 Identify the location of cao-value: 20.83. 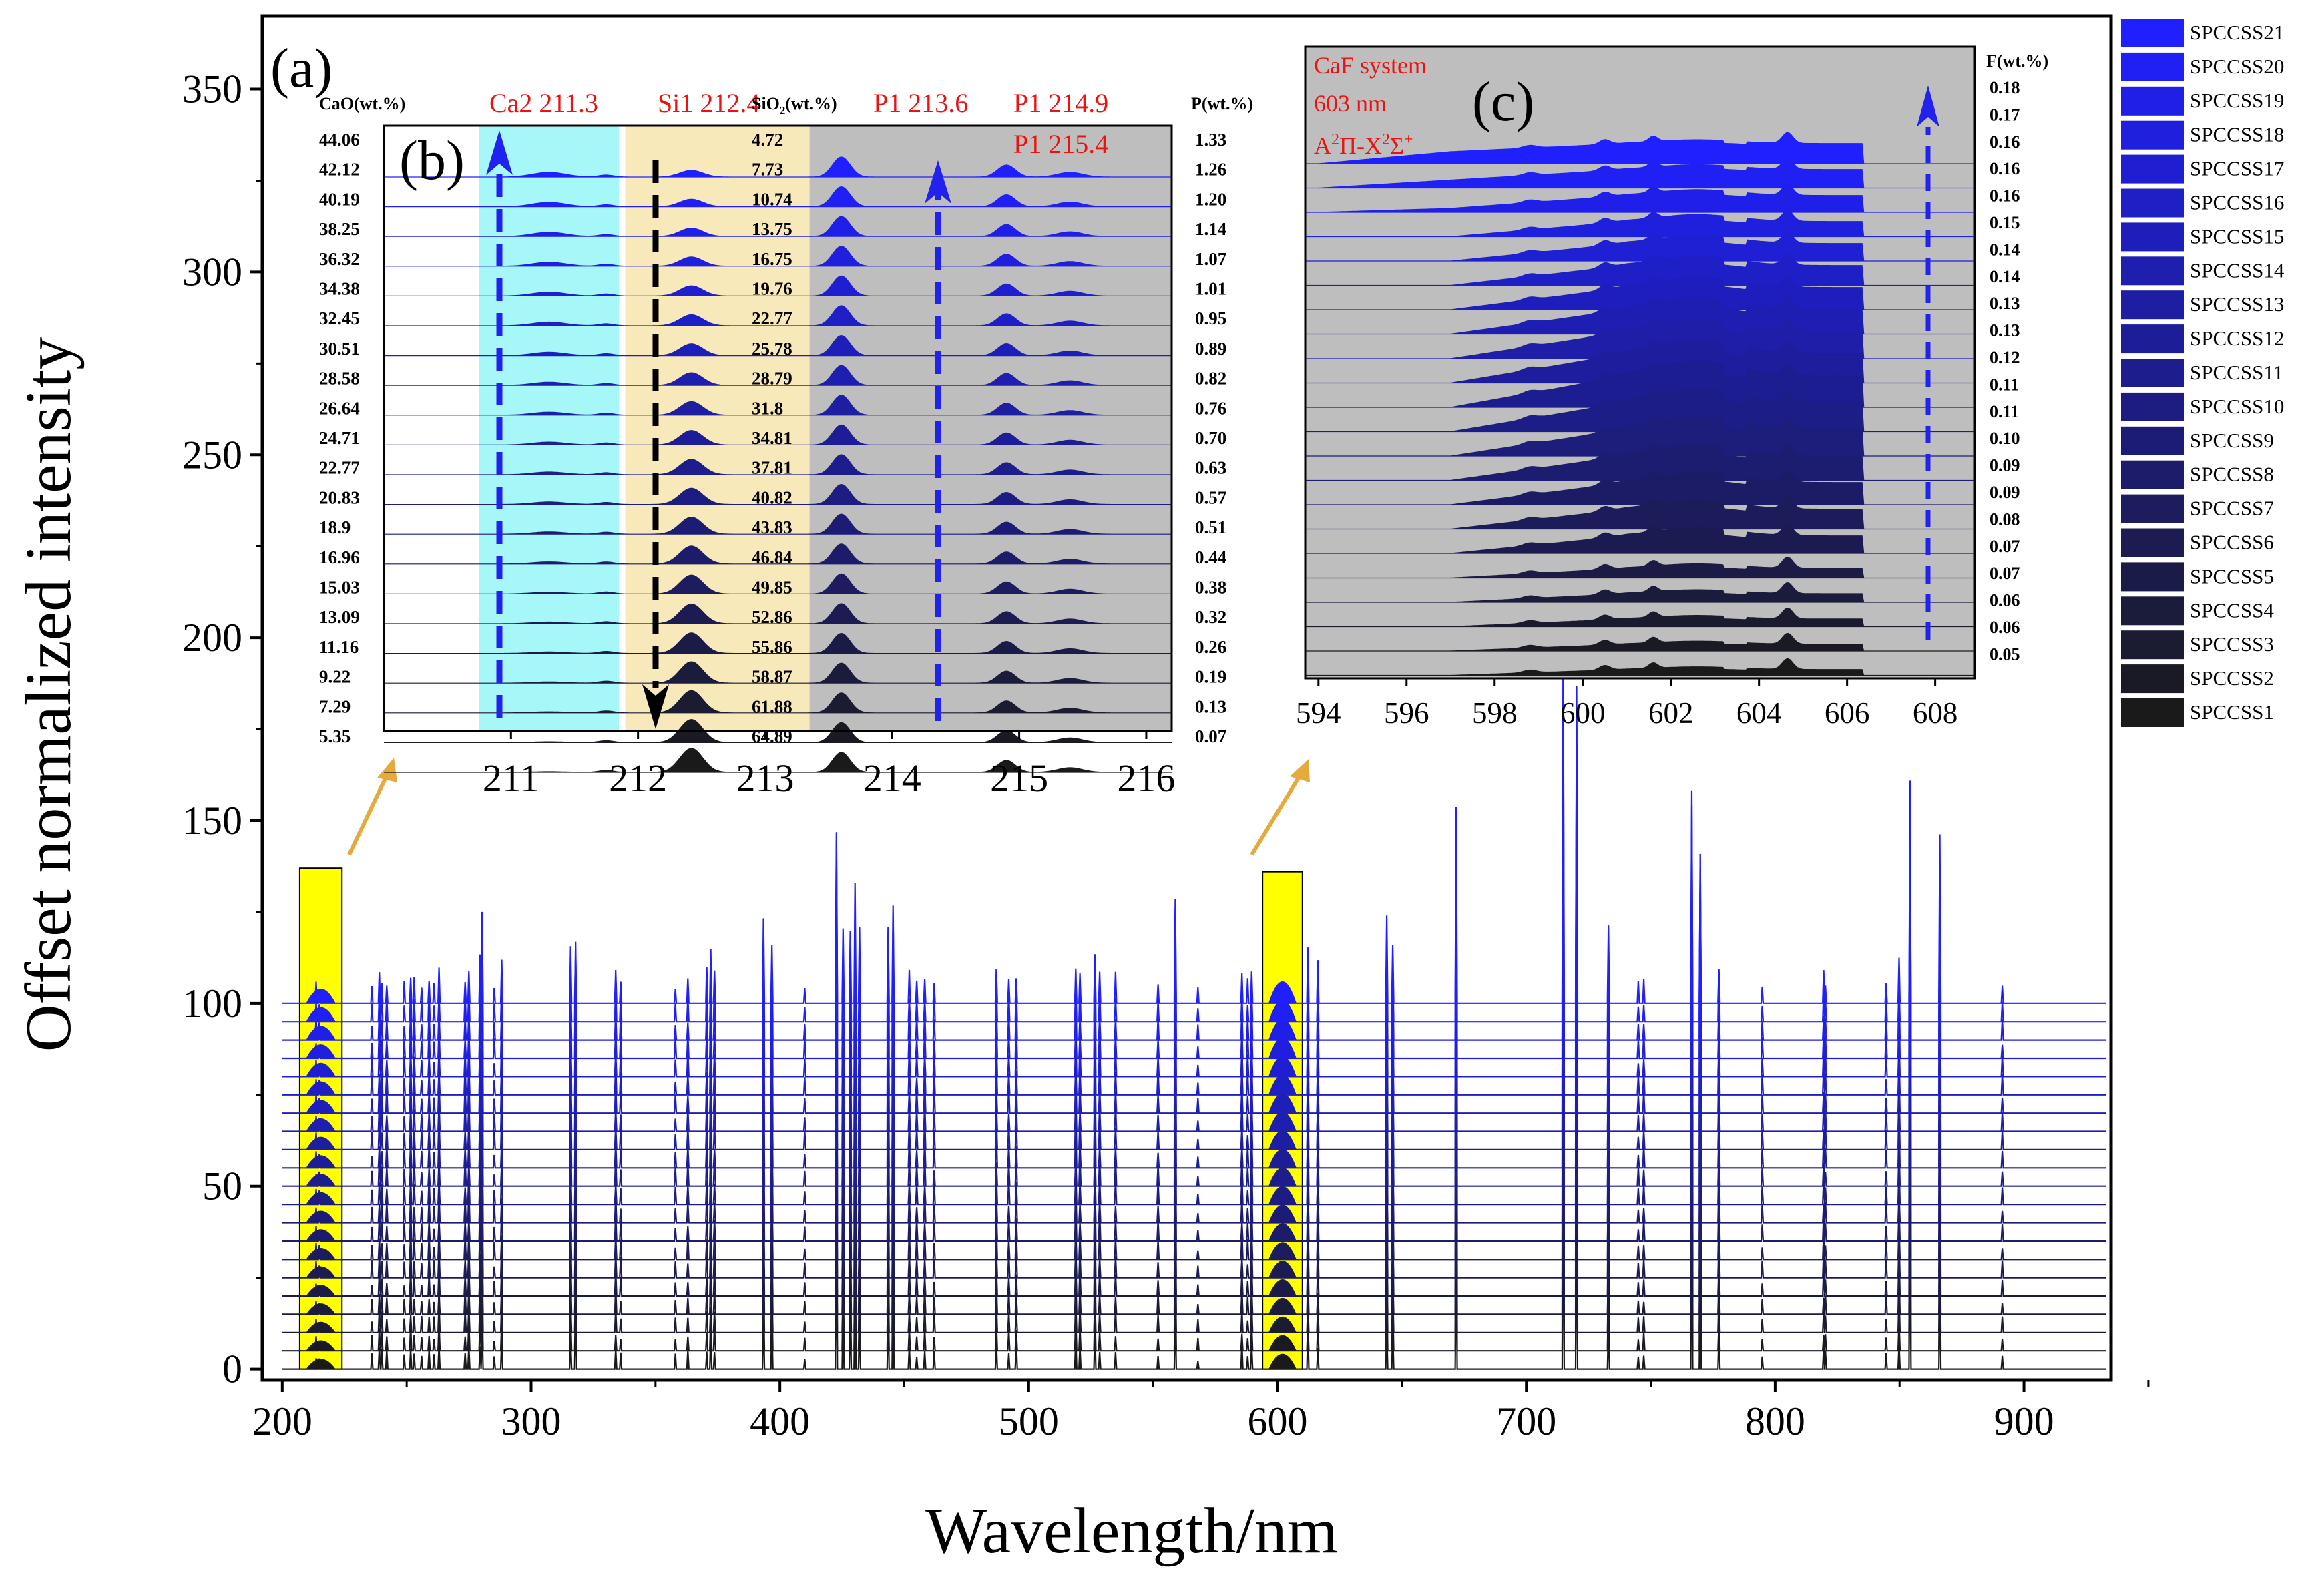
(339, 497).